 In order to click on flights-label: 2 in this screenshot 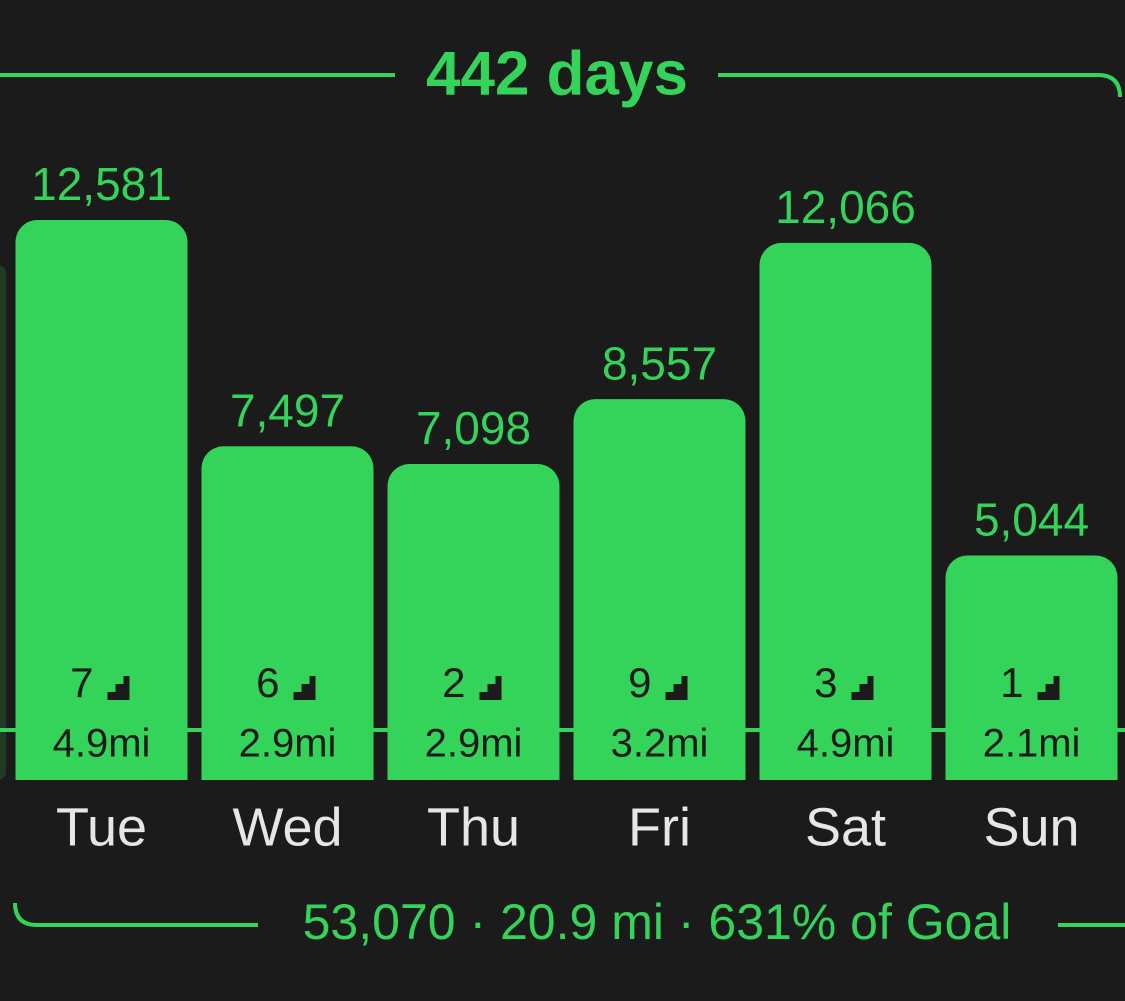, I will do `click(453, 682)`.